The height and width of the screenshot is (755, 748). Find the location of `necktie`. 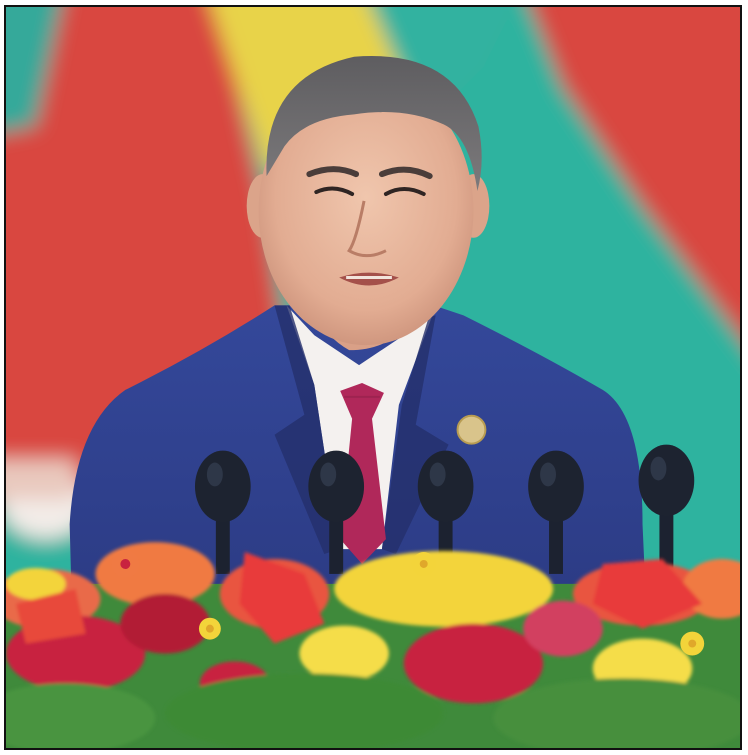

necktie is located at coordinates (363, 473).